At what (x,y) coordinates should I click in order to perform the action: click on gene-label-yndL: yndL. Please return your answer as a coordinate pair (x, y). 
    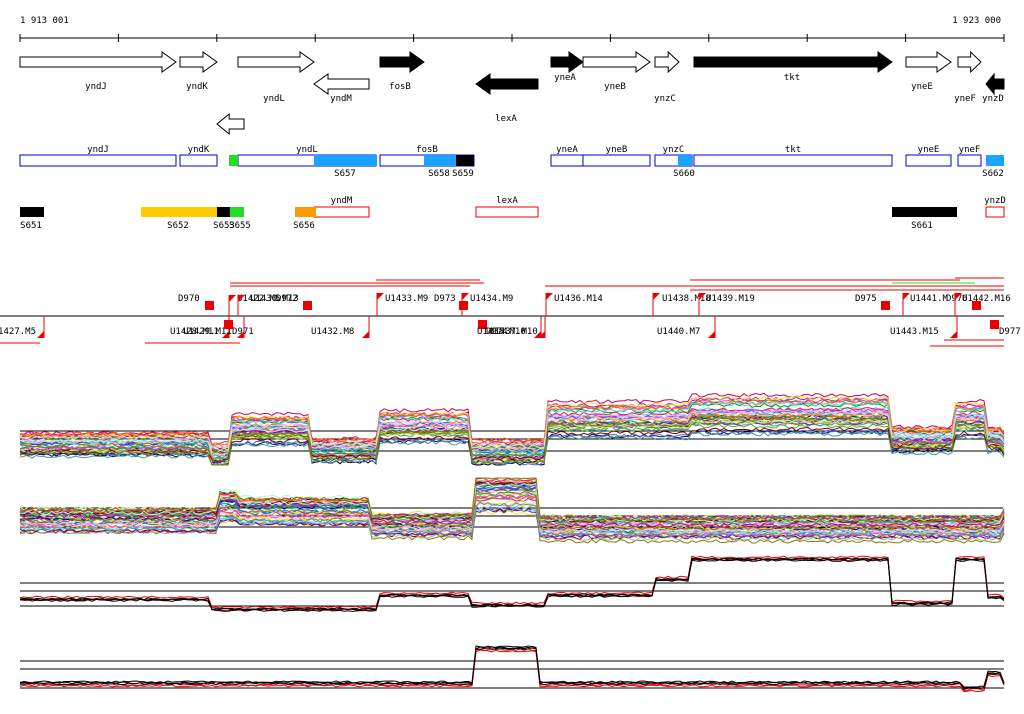
    Looking at the image, I should click on (274, 99).